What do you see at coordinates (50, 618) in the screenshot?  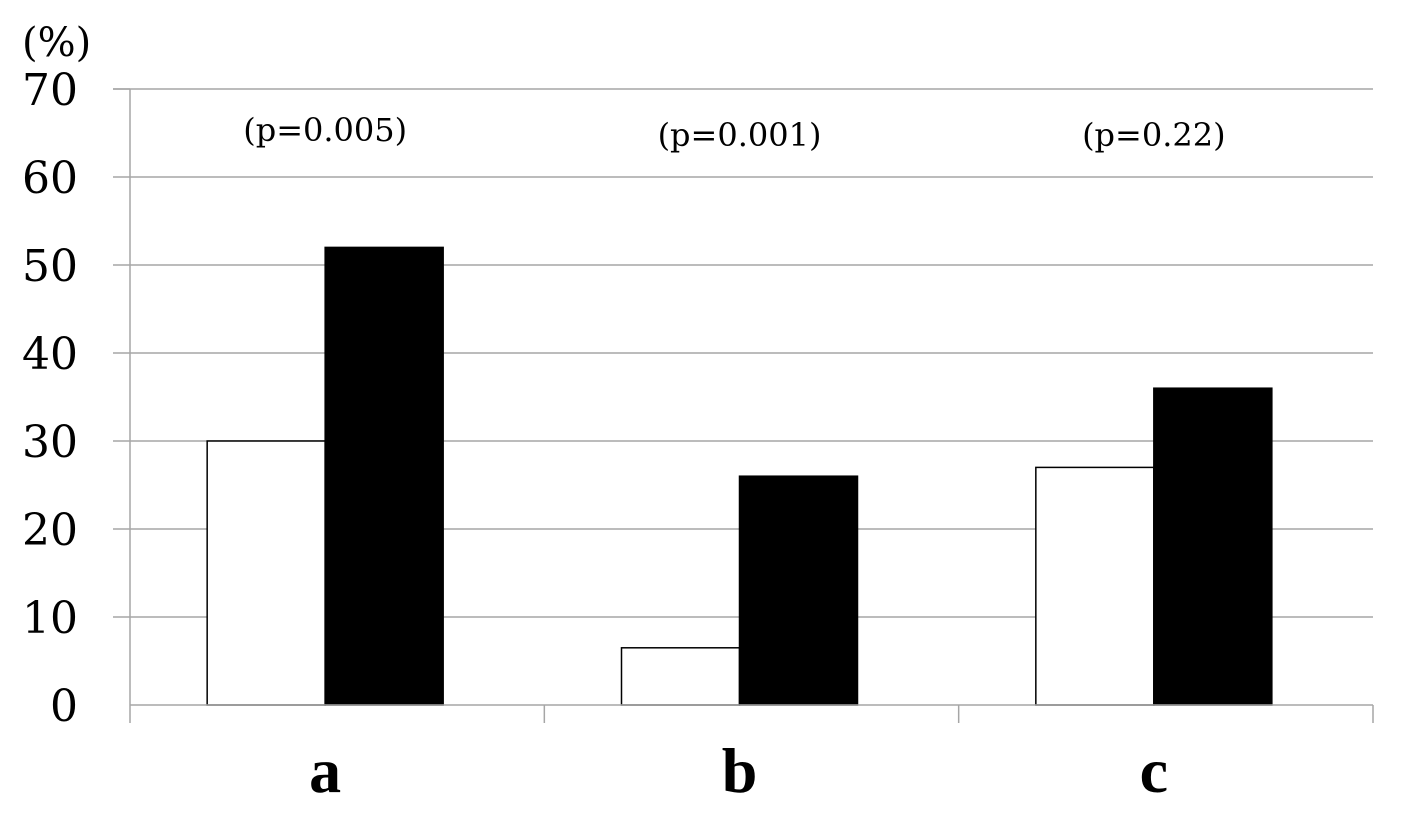 I see `y-tick-label: 10` at bounding box center [50, 618].